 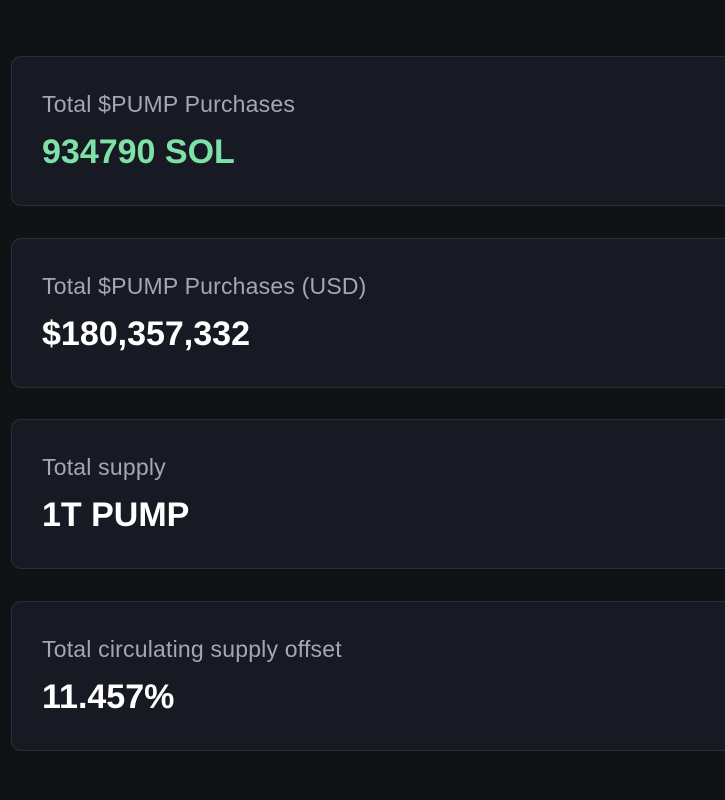 What do you see at coordinates (204, 286) in the screenshot?
I see `stat-label: Total $PUMP Purchases (USD)` at bounding box center [204, 286].